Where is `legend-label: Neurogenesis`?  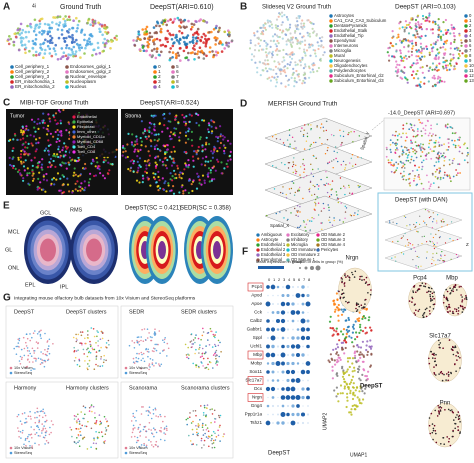
legend-label: Neurogenesis is located at coordinates (347, 60).